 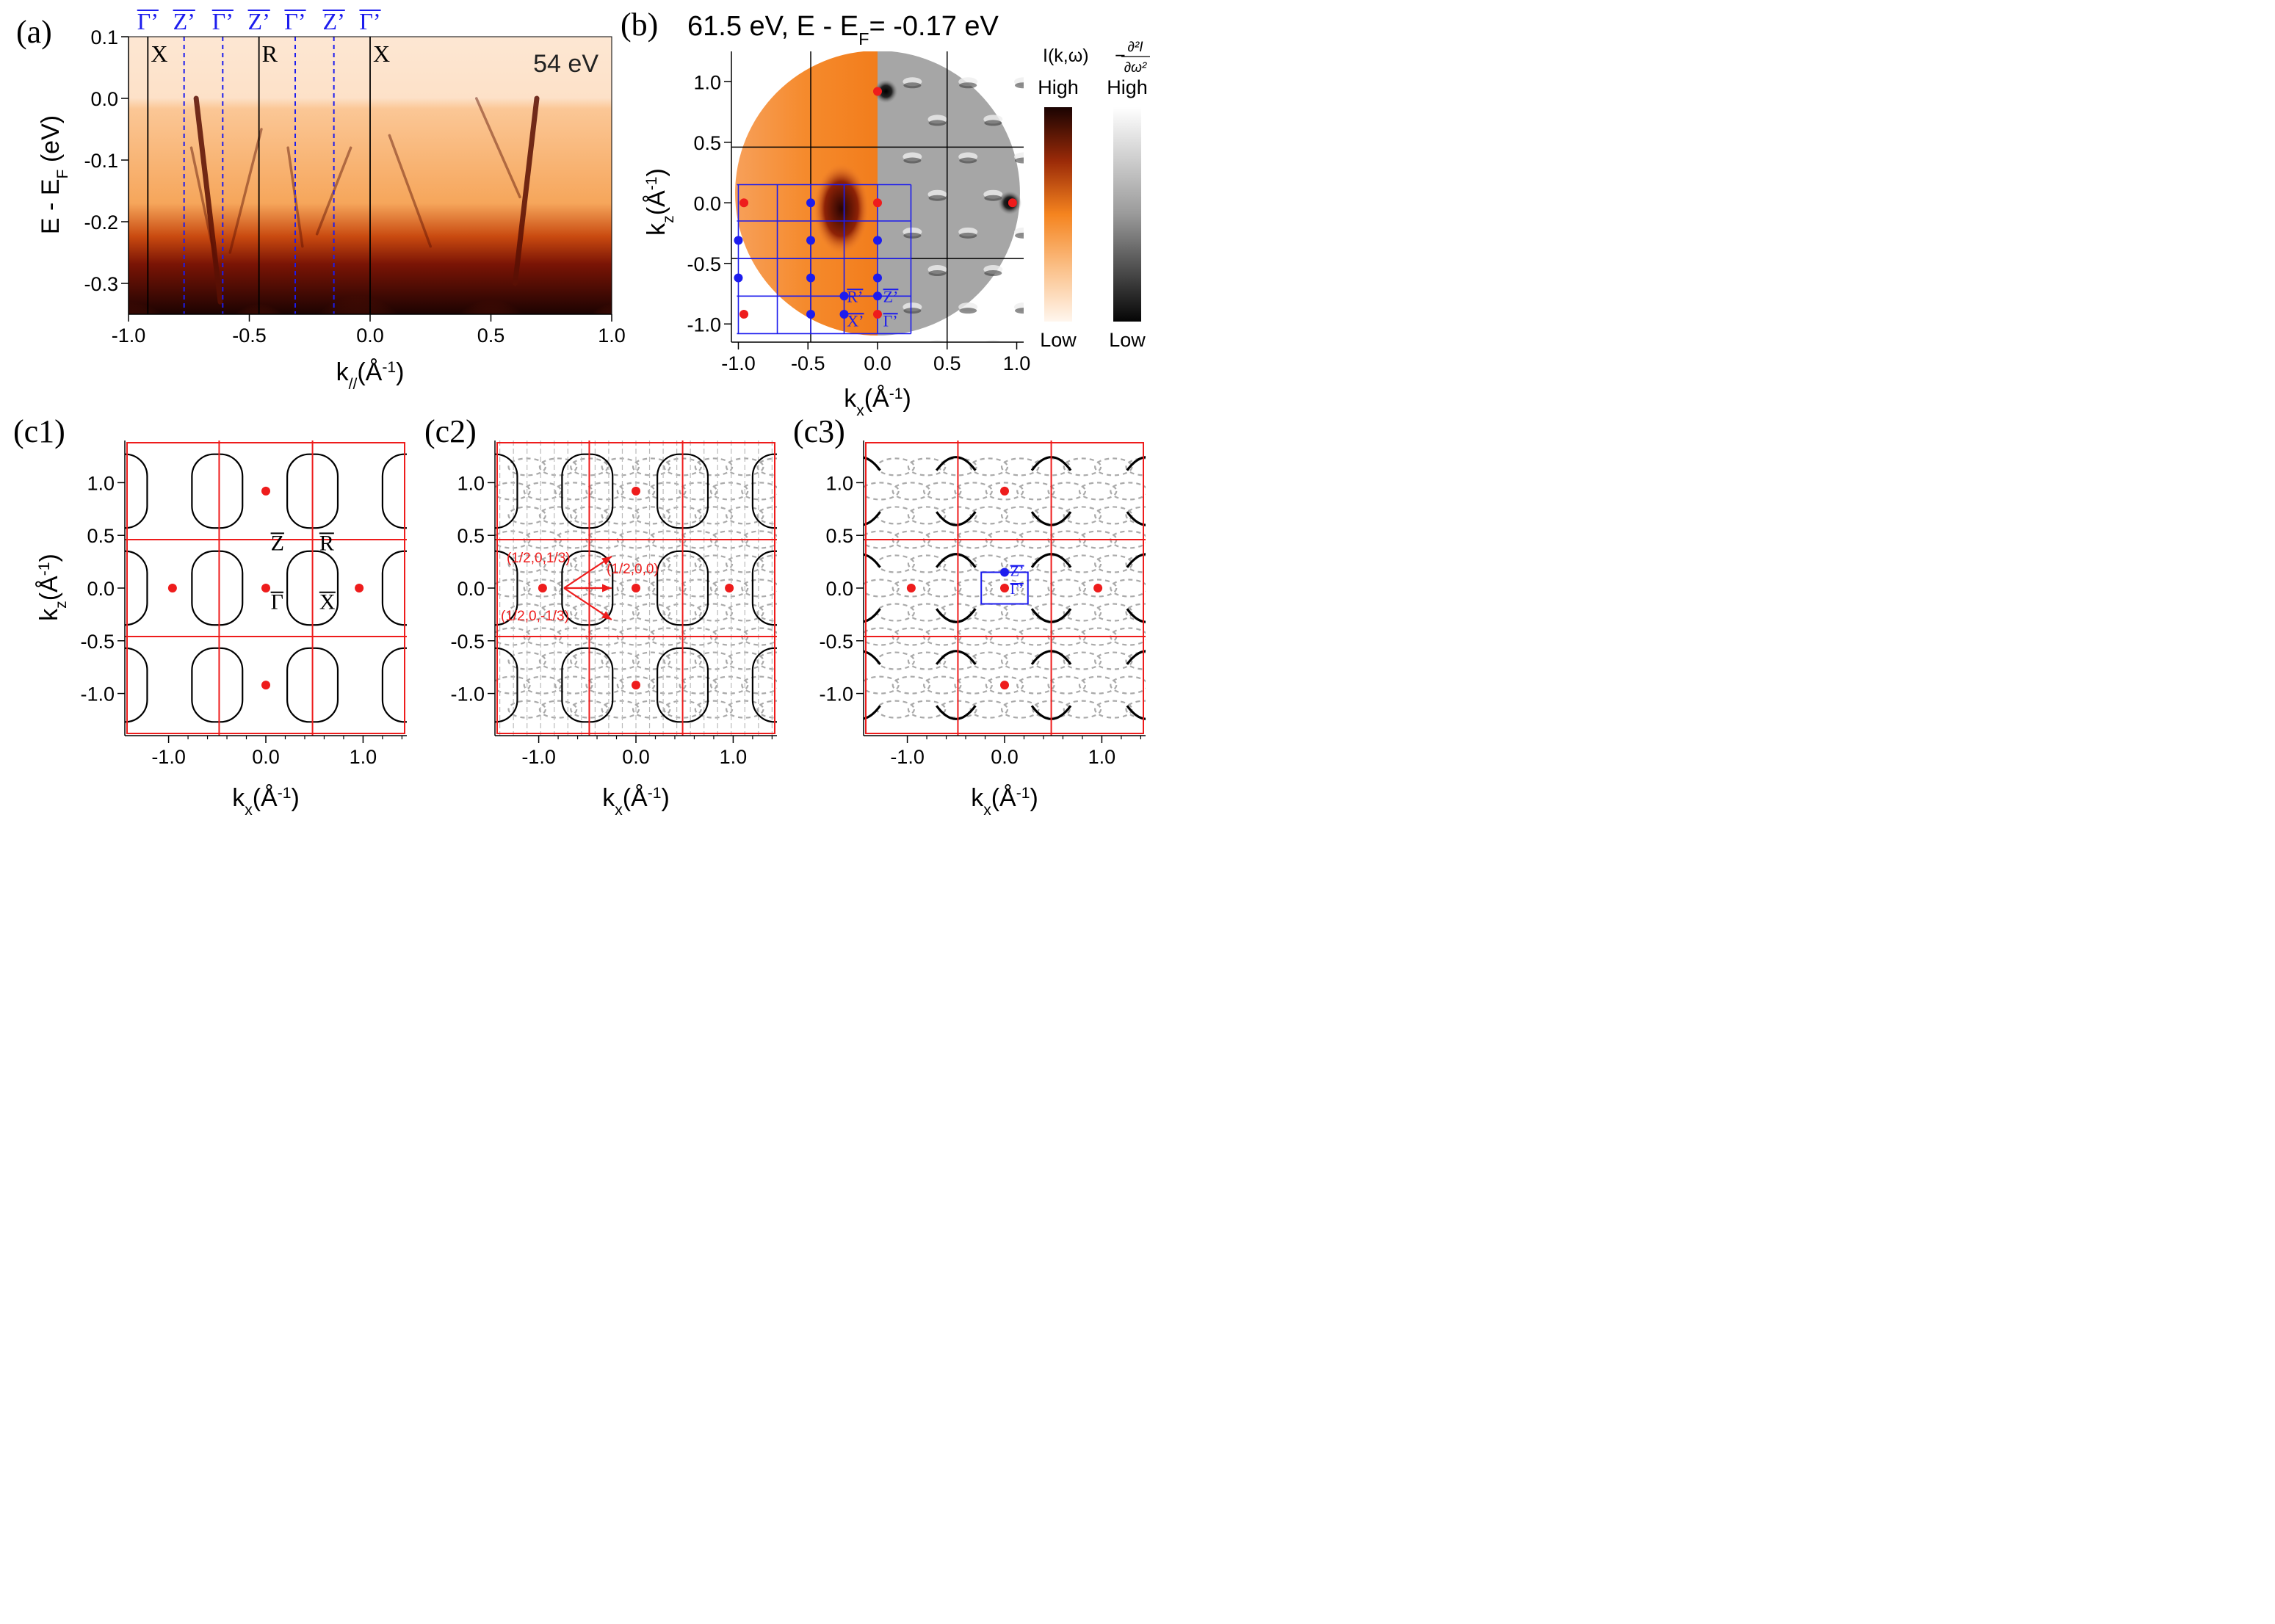 What do you see at coordinates (1135, 68) in the screenshot?
I see `colorbar-title: ∂ω²` at bounding box center [1135, 68].